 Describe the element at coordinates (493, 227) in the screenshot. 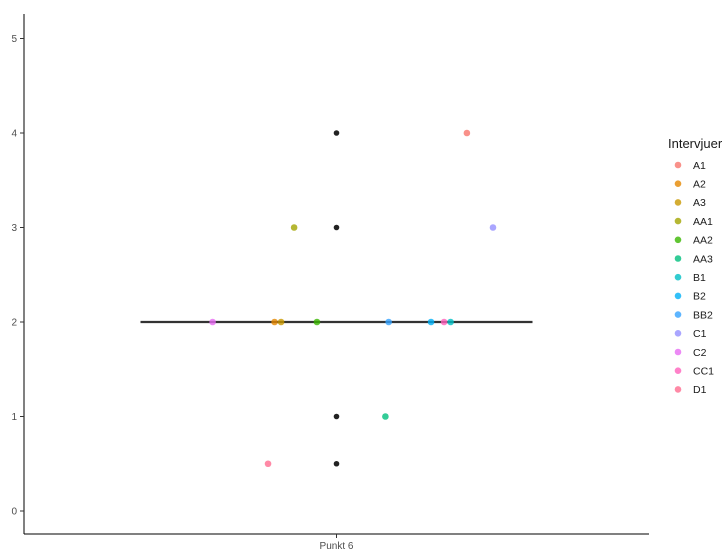

I see `data-point-c1` at that location.